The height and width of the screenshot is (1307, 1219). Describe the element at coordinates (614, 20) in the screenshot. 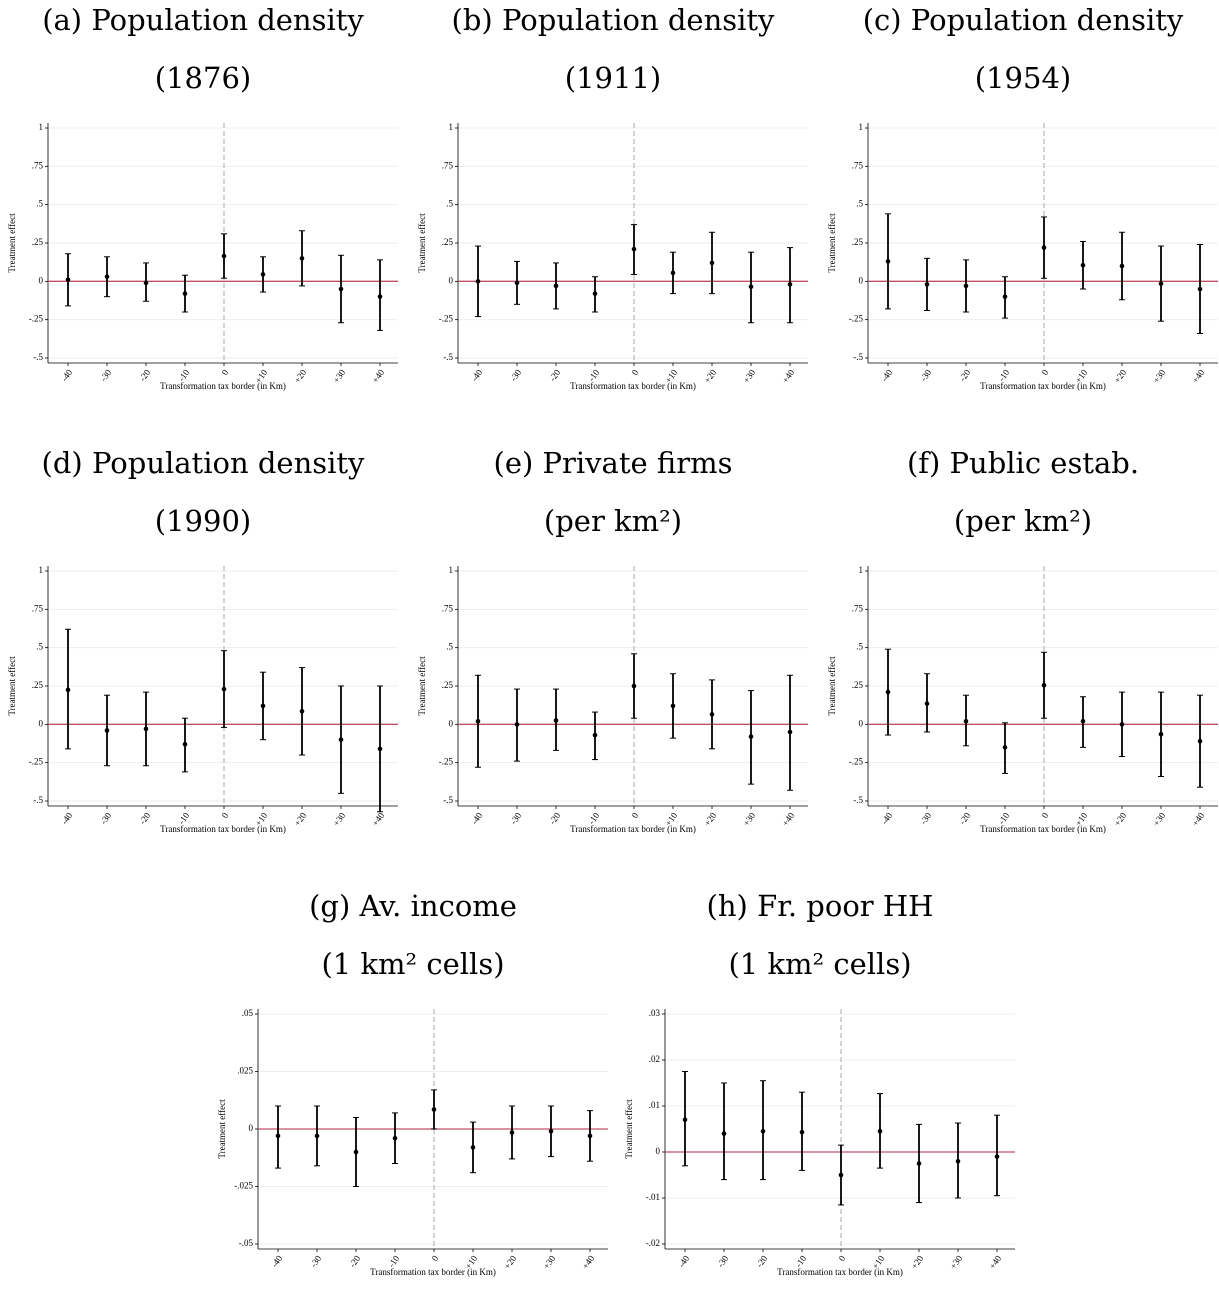

I see `chart-title: (b) Population density` at that location.